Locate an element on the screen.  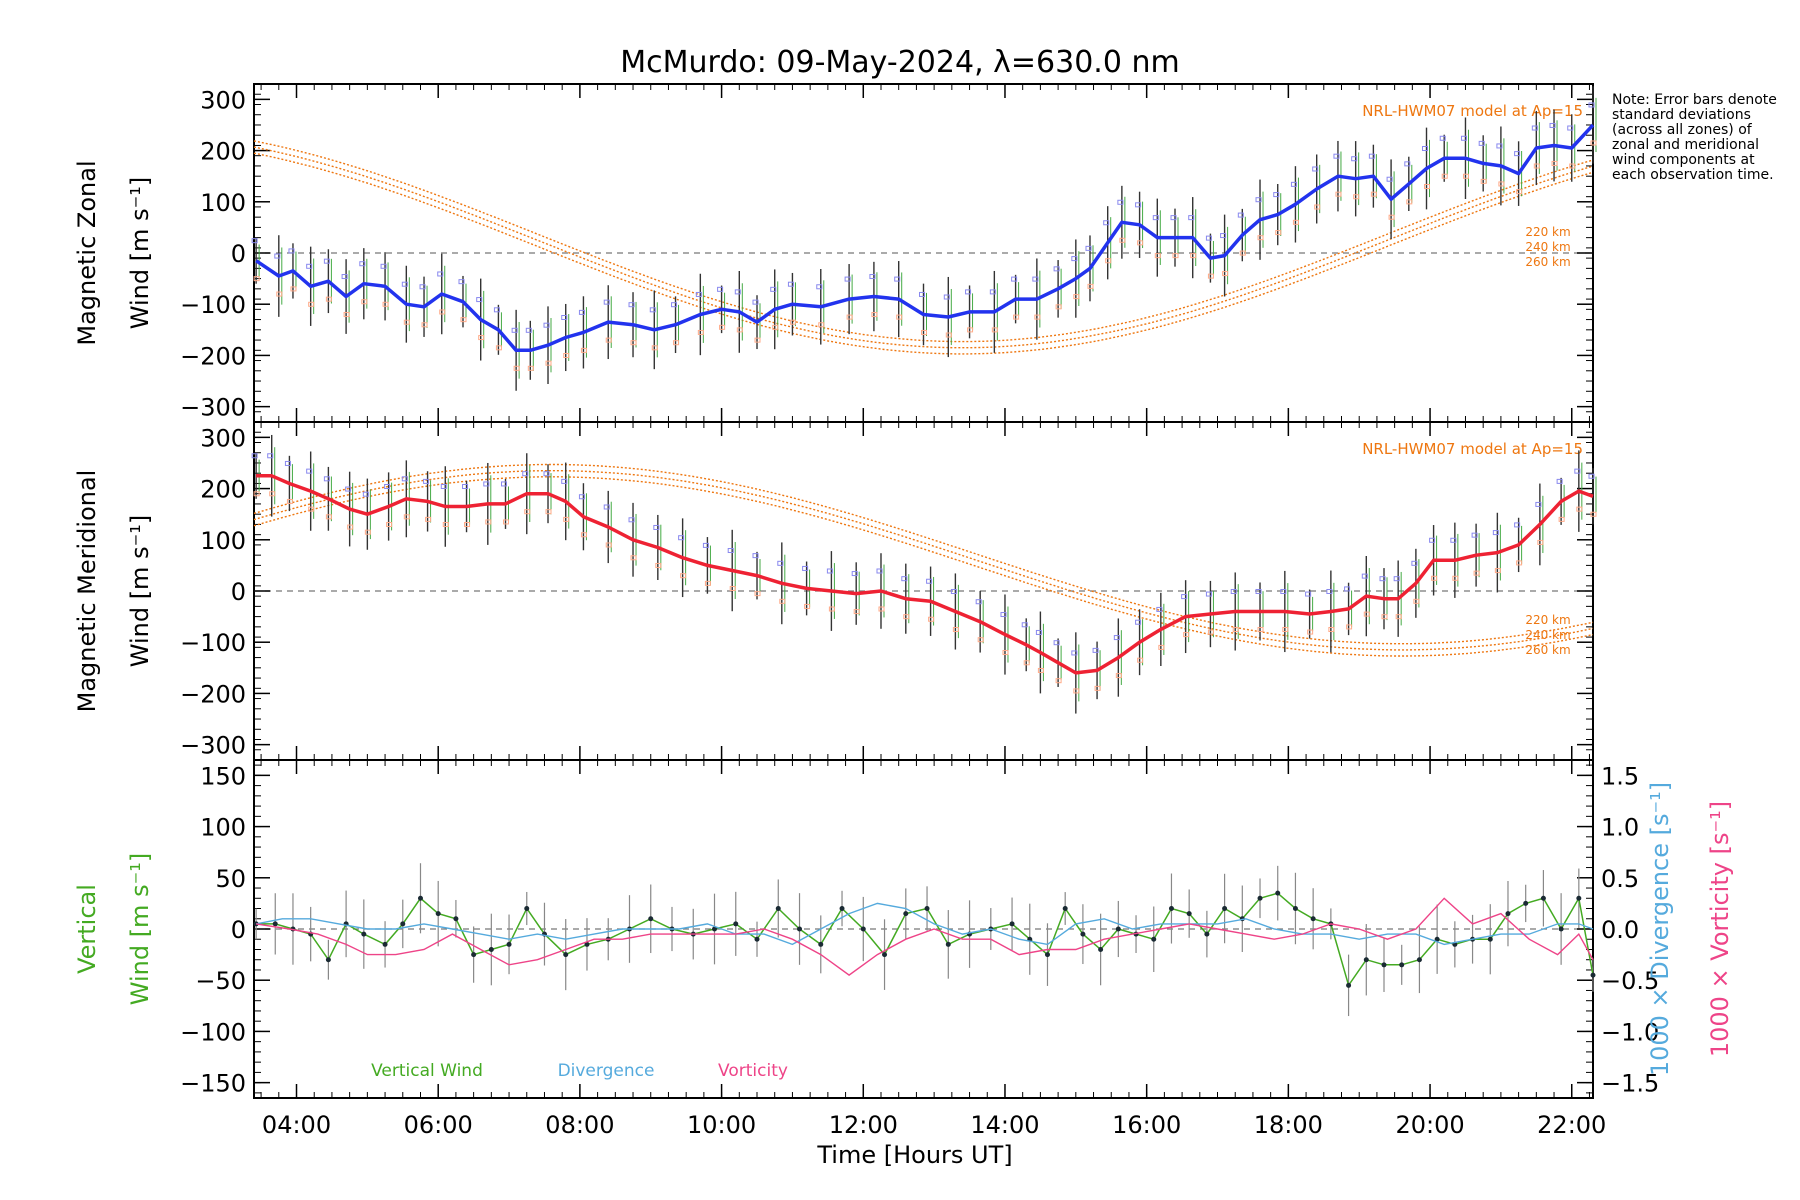
model-altitude-label: 240 km is located at coordinates (1547, 635).